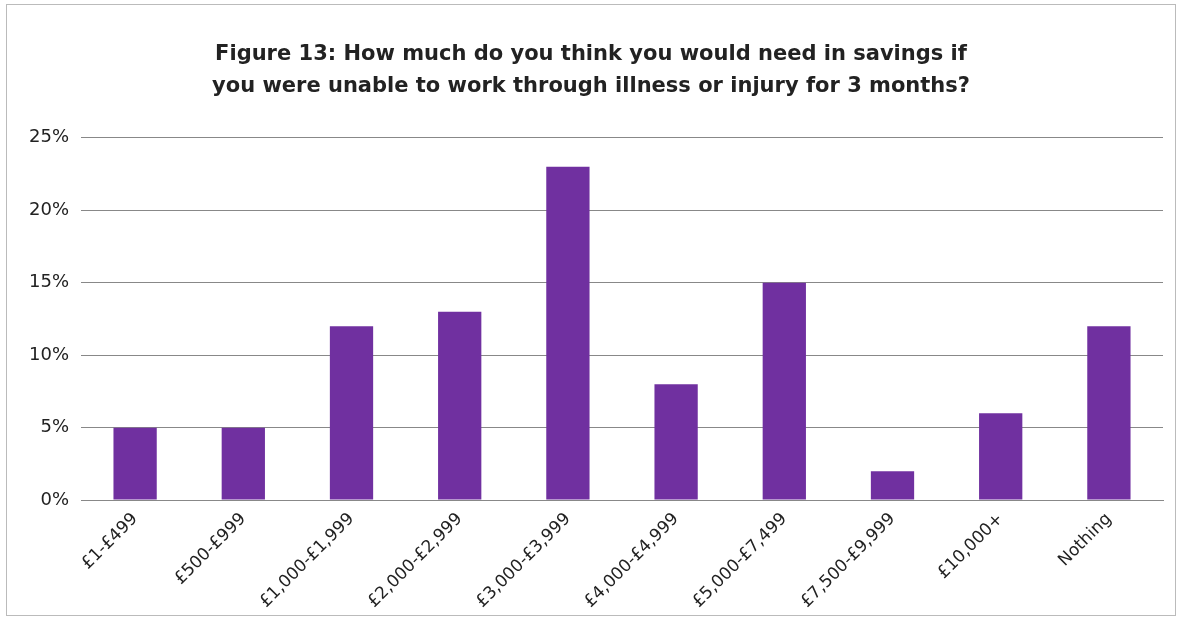 The image size is (1184, 619). I want to click on y-tick-label: 15%, so click(49, 281).